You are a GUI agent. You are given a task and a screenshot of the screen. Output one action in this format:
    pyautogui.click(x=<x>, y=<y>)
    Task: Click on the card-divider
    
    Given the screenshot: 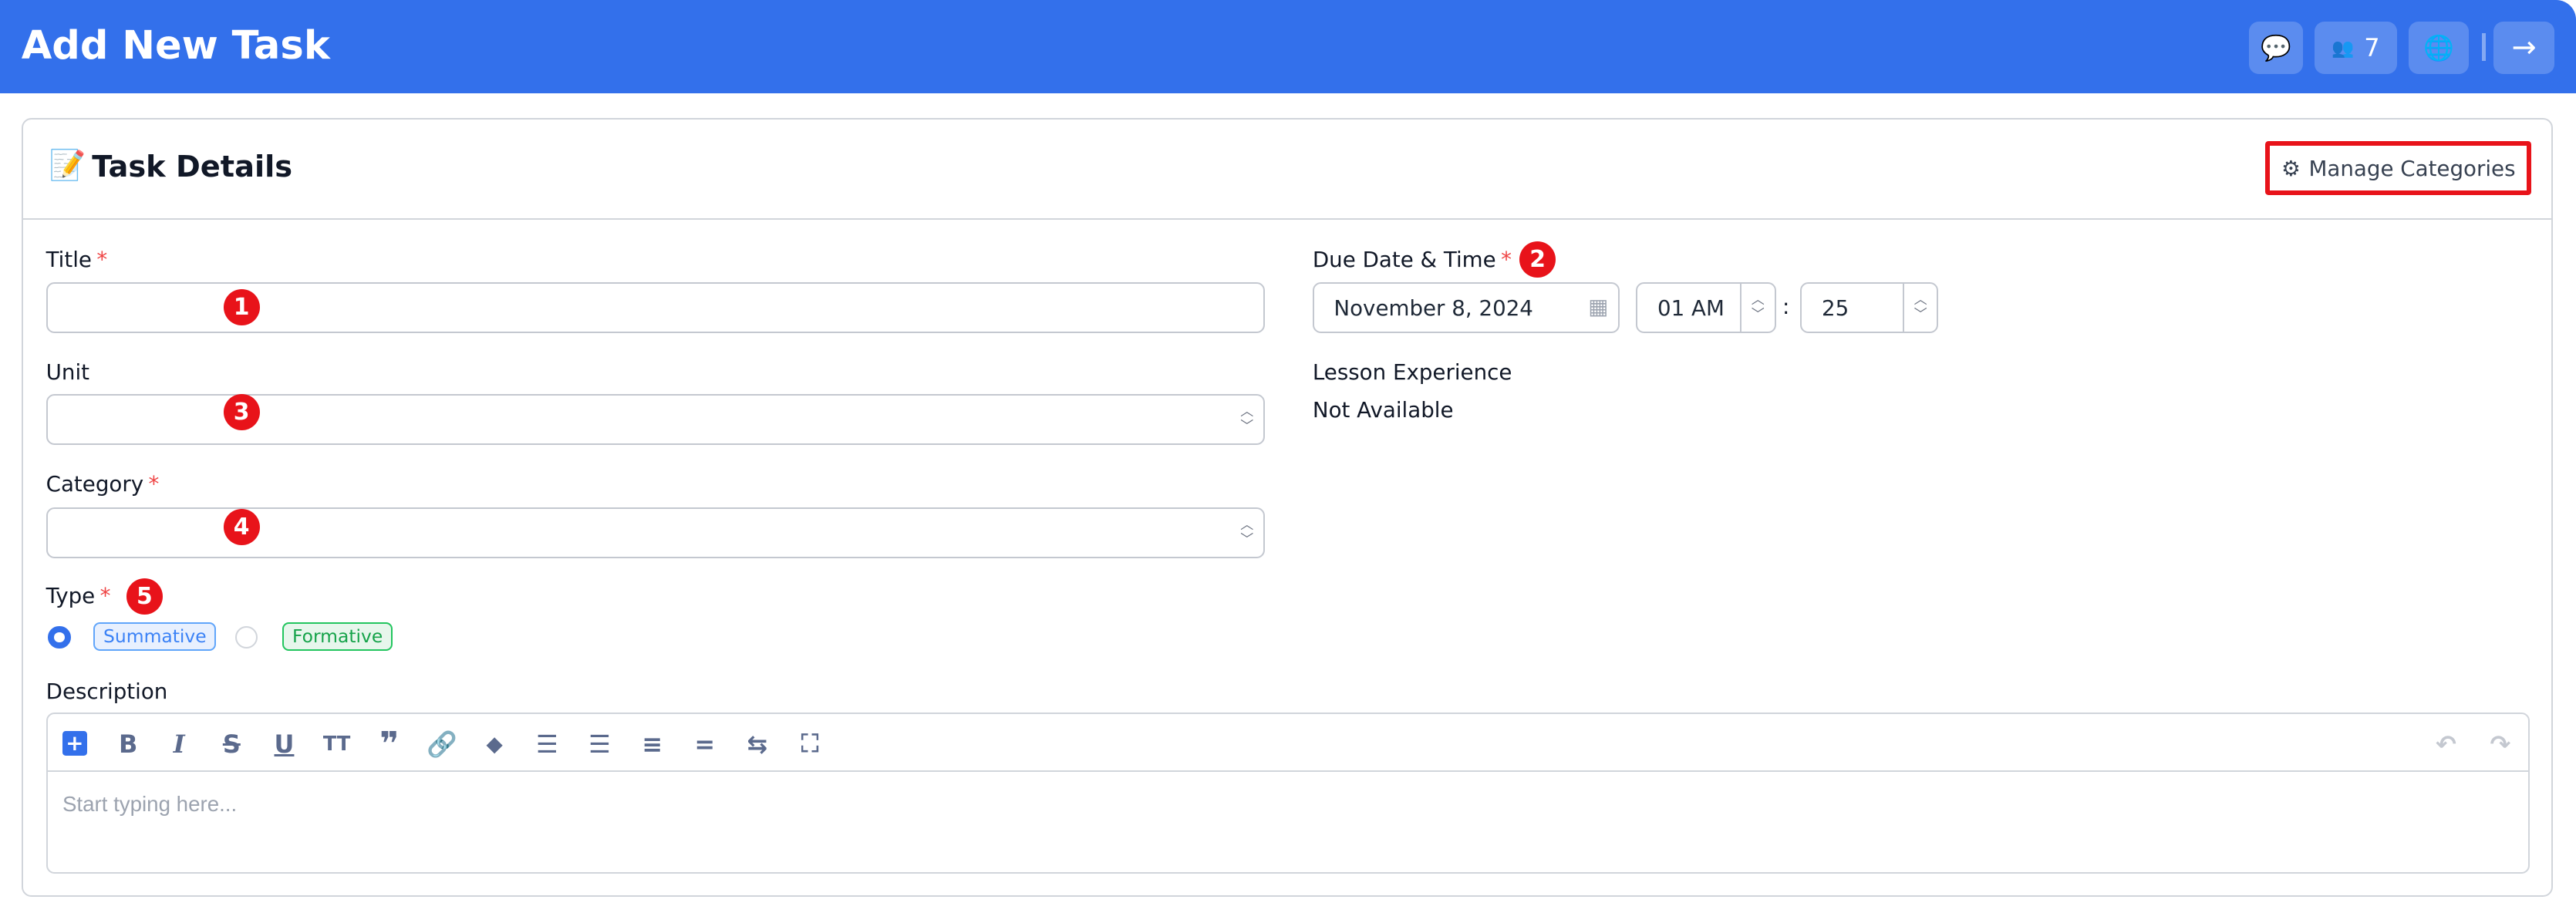 What is the action you would take?
    pyautogui.click(x=1287, y=220)
    